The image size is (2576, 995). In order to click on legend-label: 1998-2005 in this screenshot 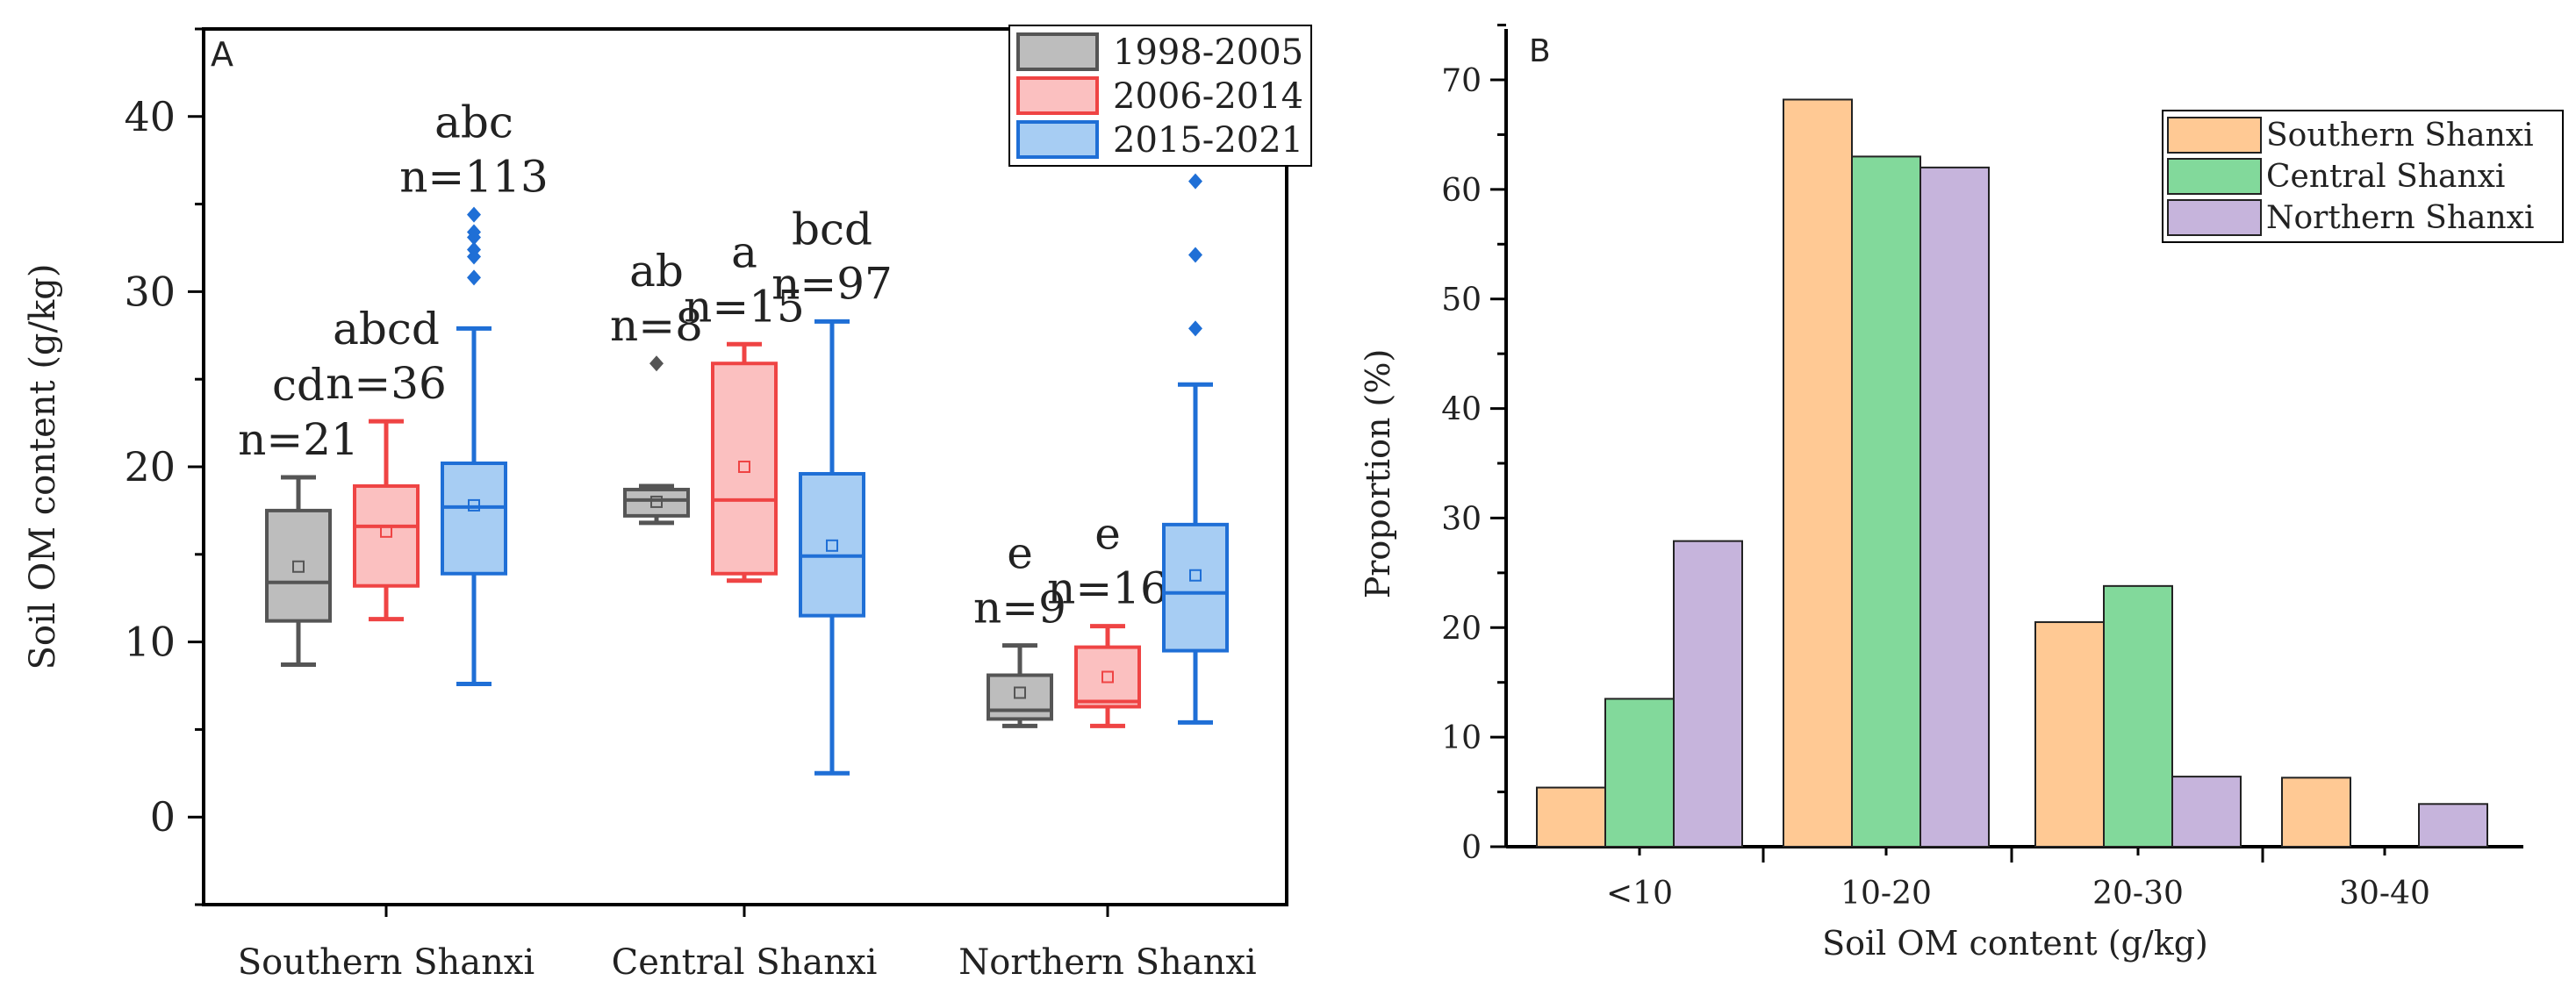, I will do `click(1208, 52)`.